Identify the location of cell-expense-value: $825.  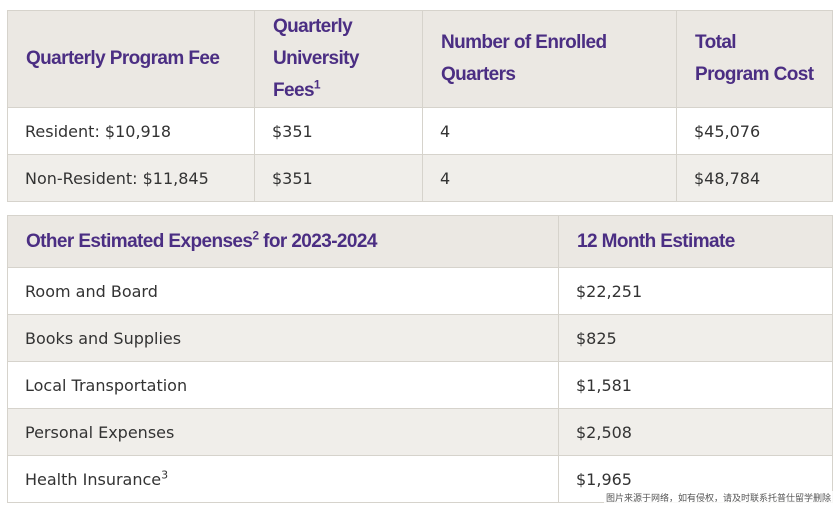
(695, 338).